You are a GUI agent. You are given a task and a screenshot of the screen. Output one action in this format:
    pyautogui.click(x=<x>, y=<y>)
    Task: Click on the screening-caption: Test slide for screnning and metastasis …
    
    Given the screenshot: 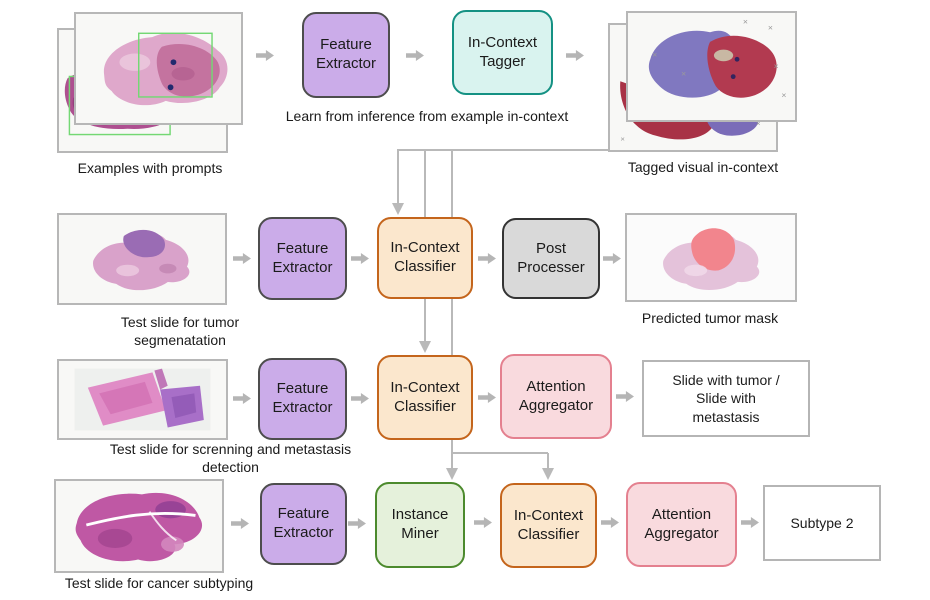 What is the action you would take?
    pyautogui.click(x=230, y=458)
    